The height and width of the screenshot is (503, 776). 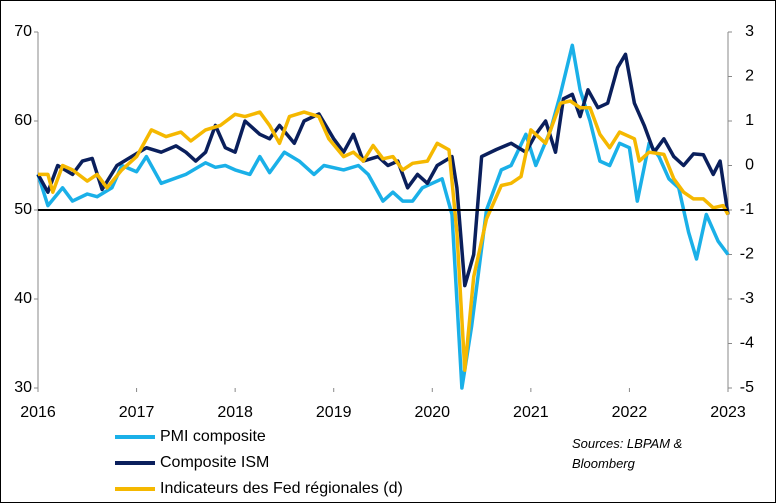 What do you see at coordinates (747, 298) in the screenshot?
I see `y2-tick-label: -3` at bounding box center [747, 298].